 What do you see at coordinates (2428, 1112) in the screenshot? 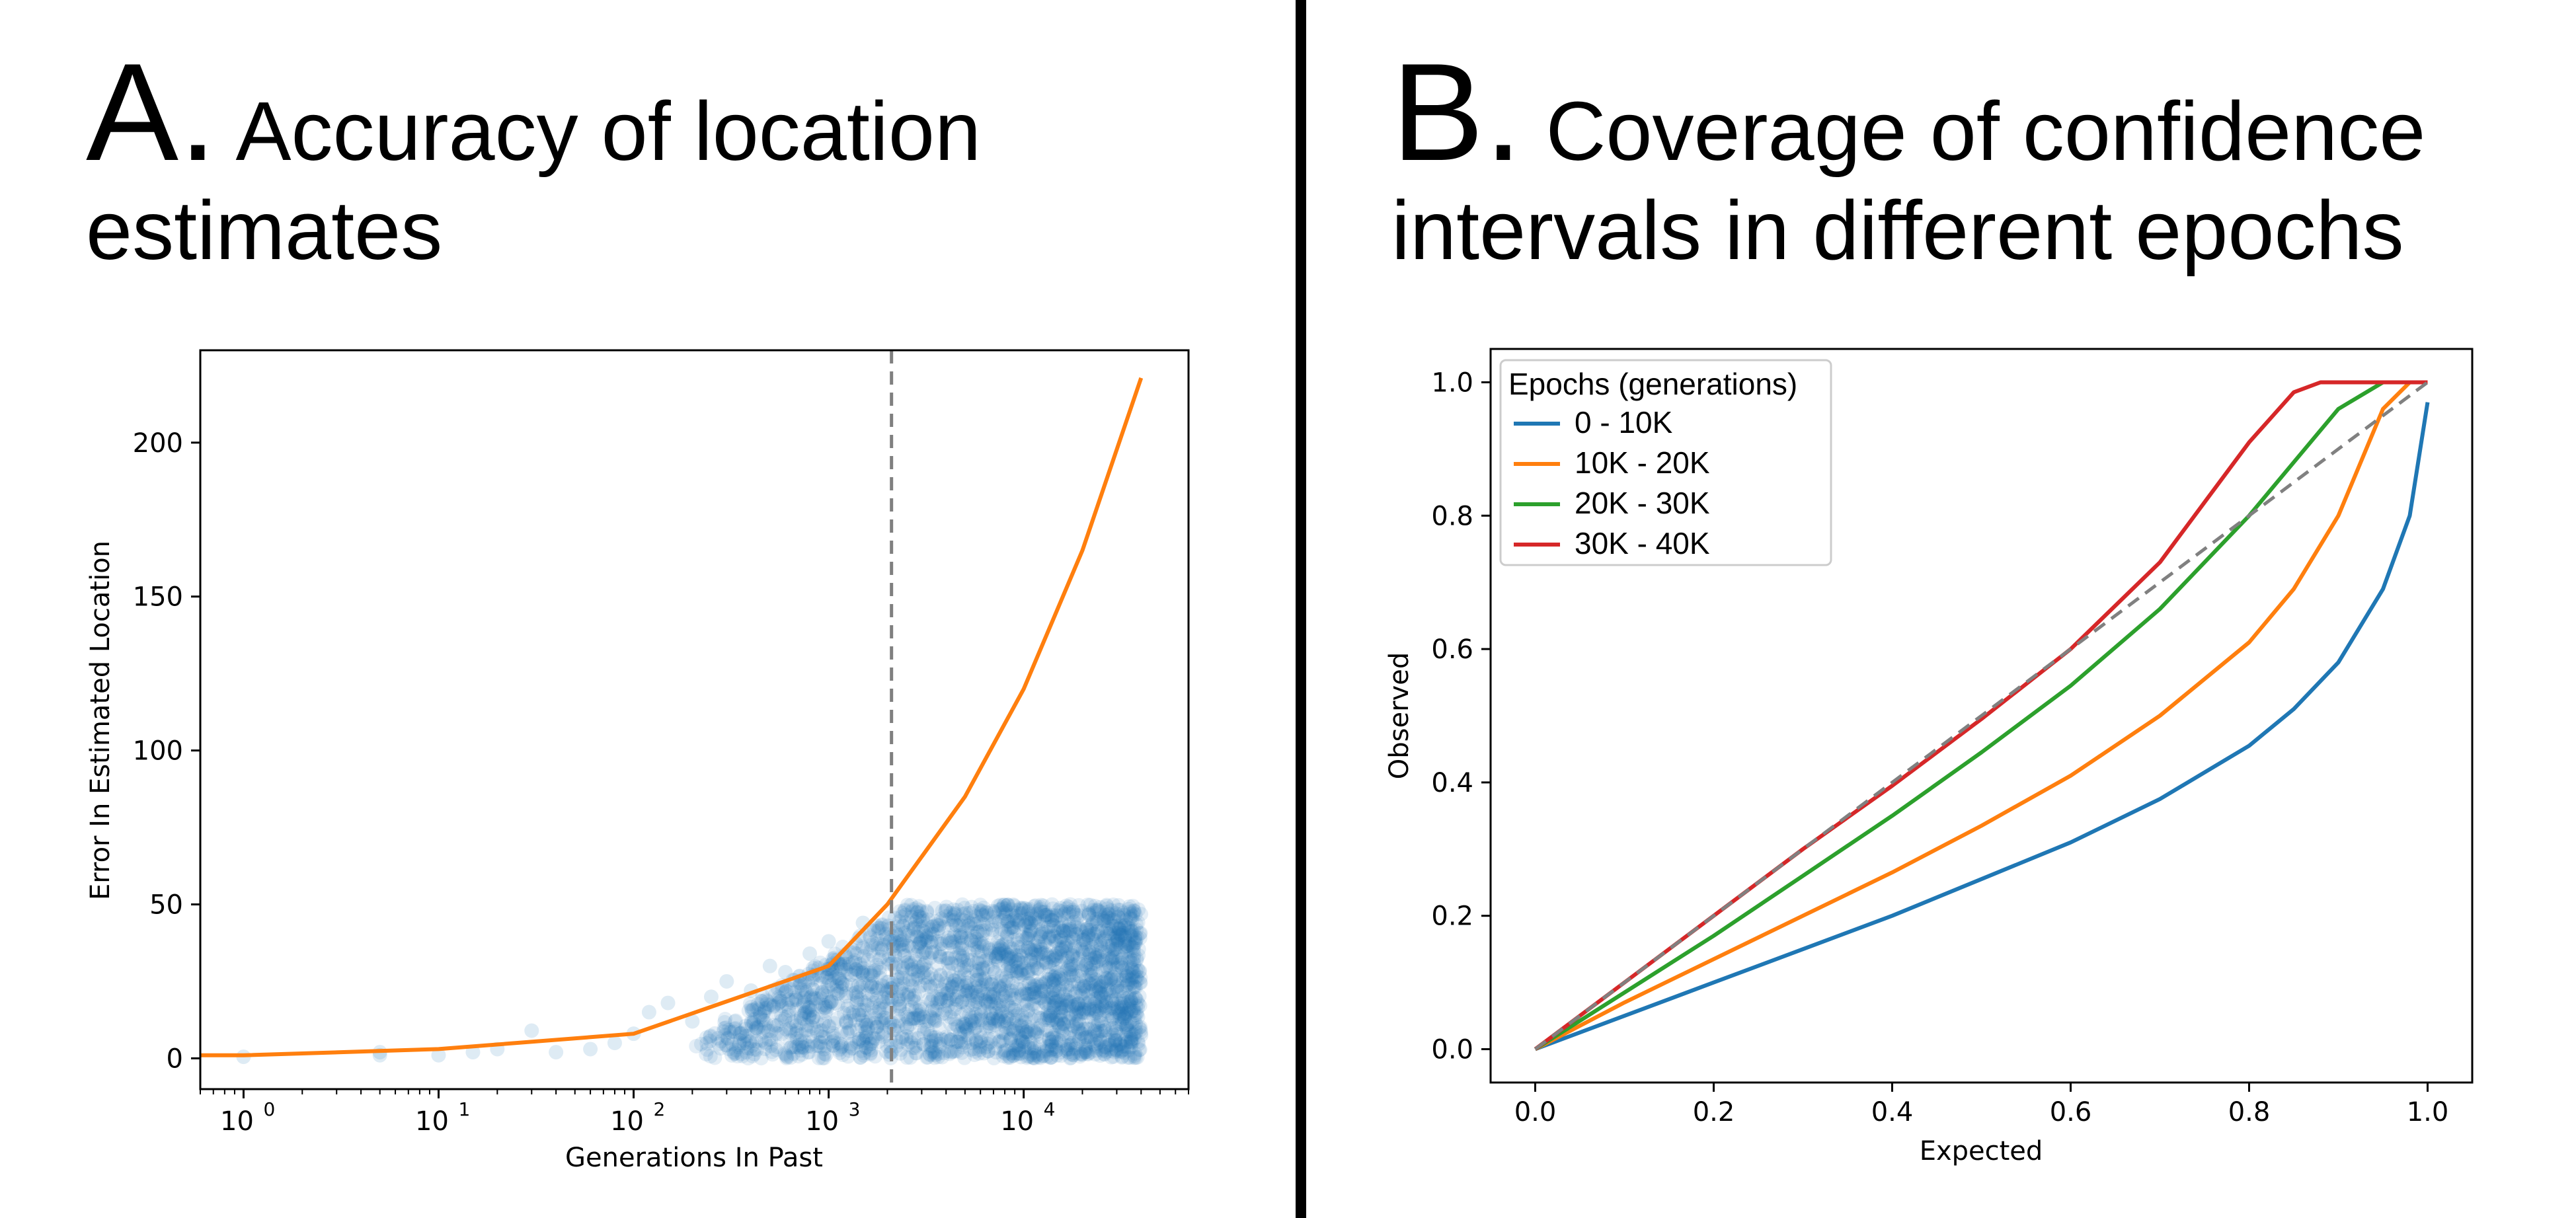
I see `x-tick-label: 1.0` at bounding box center [2428, 1112].